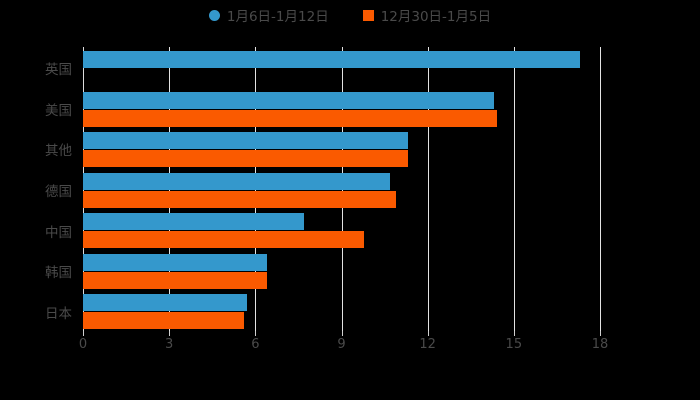  I want to click on x-tick-label-15: 15, so click(514, 344).